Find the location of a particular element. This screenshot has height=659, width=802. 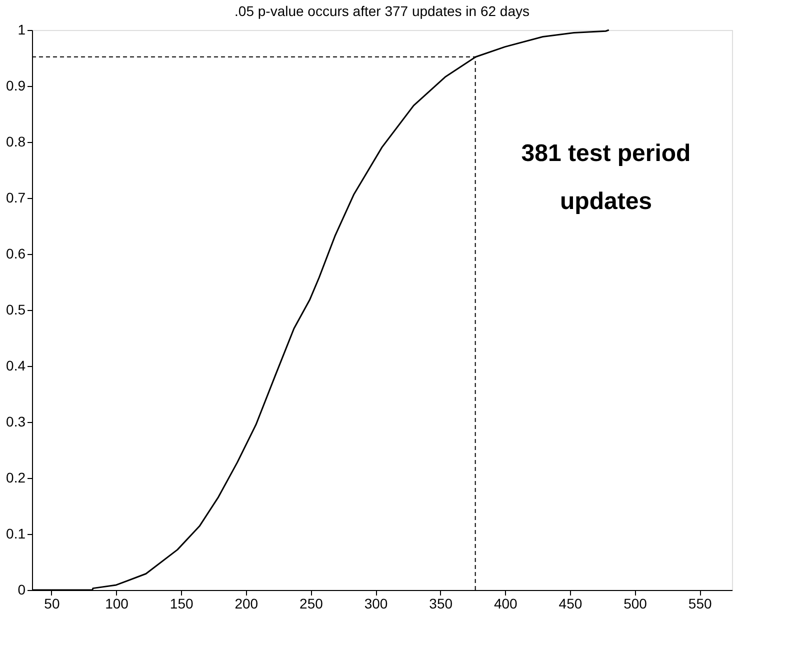

x-tick-label: 400 is located at coordinates (506, 604).